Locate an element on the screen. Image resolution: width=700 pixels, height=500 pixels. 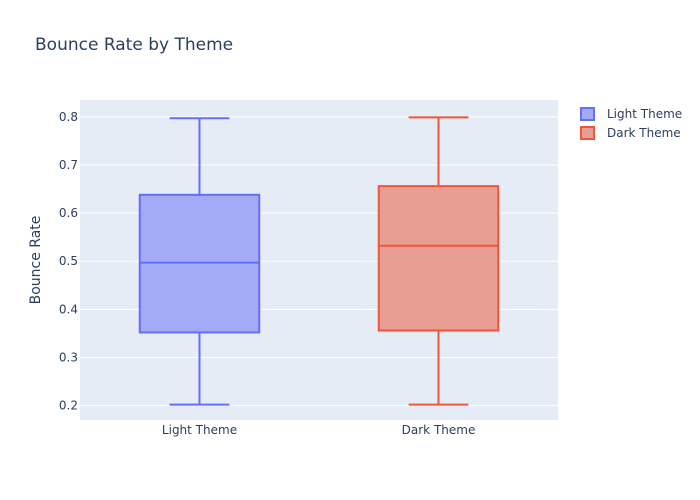
y-axis-title: Bounce Rate is located at coordinates (36, 260).